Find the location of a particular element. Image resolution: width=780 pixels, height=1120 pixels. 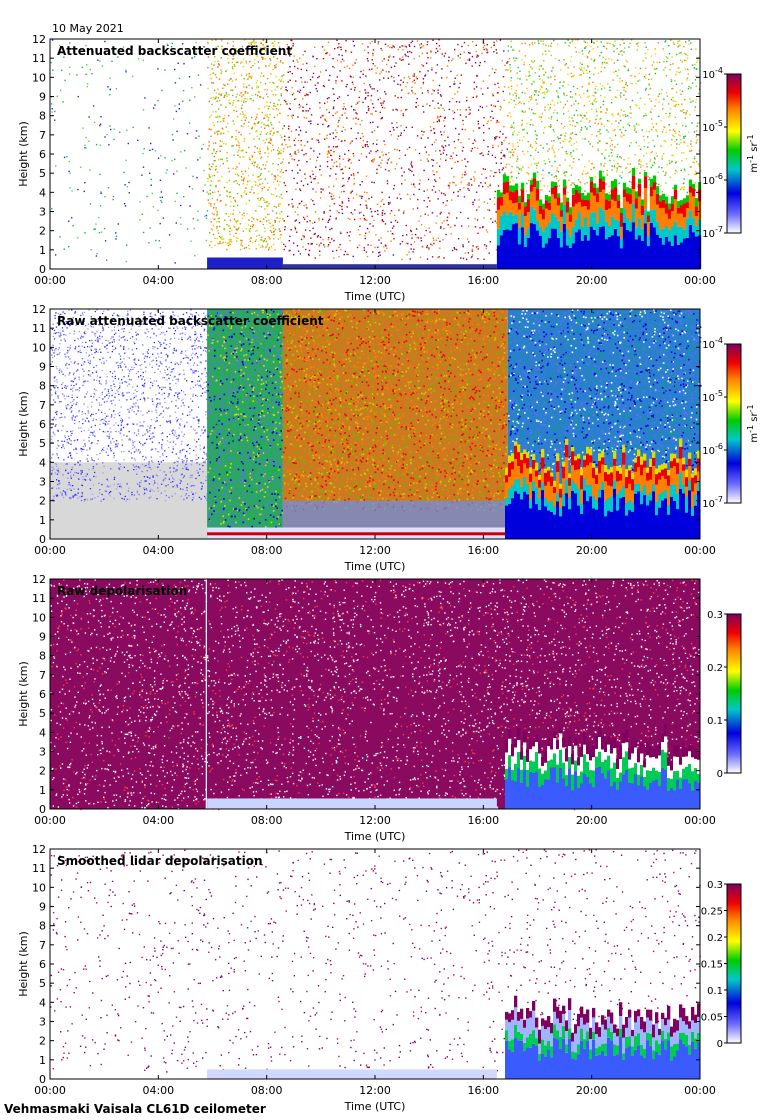

date-label: 10 May 2021 is located at coordinates (88, 28).